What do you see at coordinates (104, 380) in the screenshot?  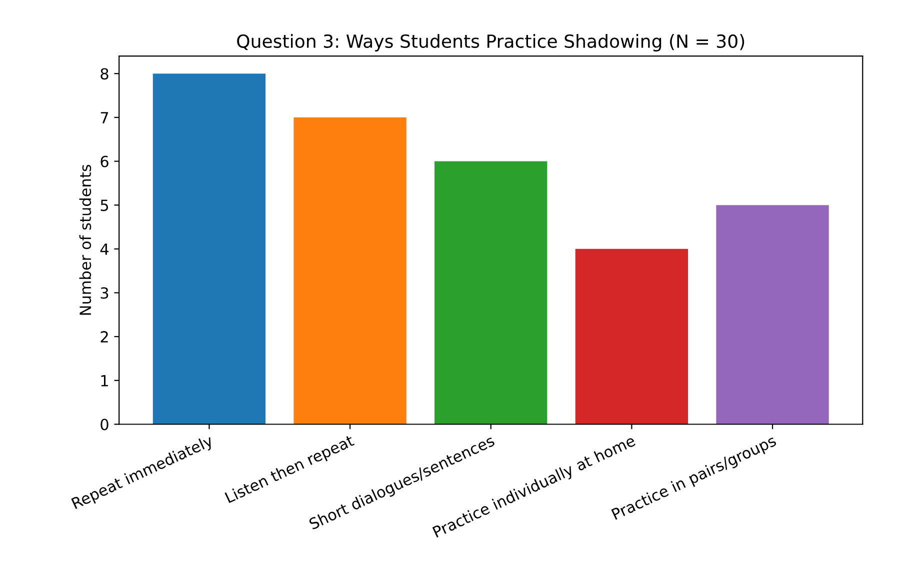 I see `y-tick-label: 1` at bounding box center [104, 380].